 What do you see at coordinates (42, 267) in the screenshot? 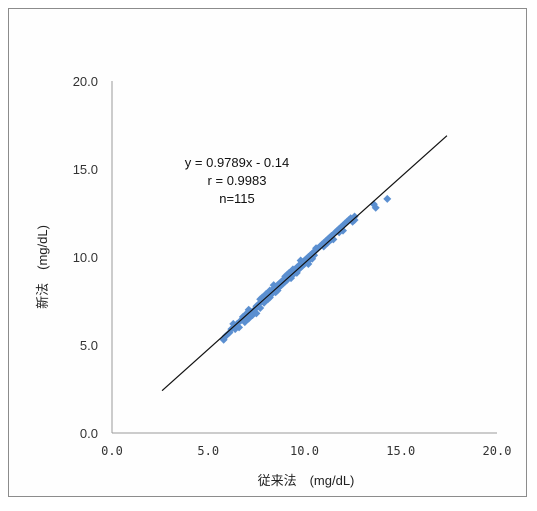
I see `y-axis-title: 新法 (mg/dL)` at bounding box center [42, 267].